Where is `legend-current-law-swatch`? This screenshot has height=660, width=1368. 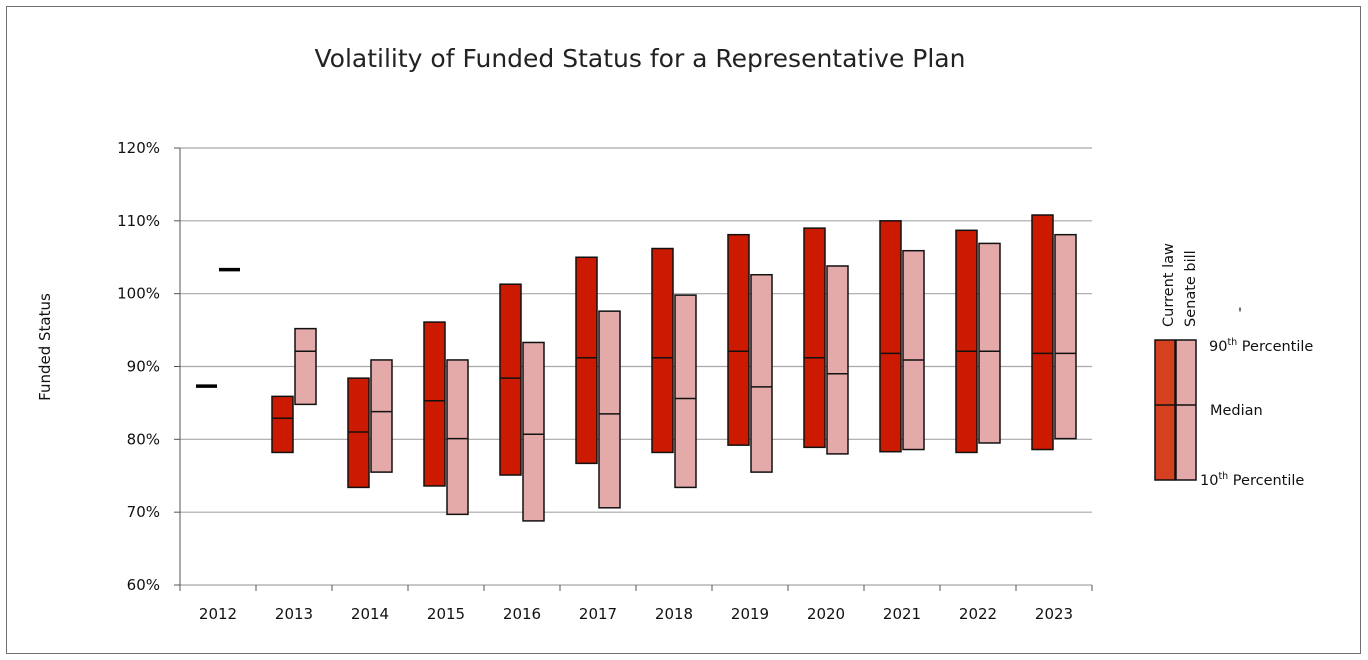
legend-current-law-swatch is located at coordinates (1165, 410).